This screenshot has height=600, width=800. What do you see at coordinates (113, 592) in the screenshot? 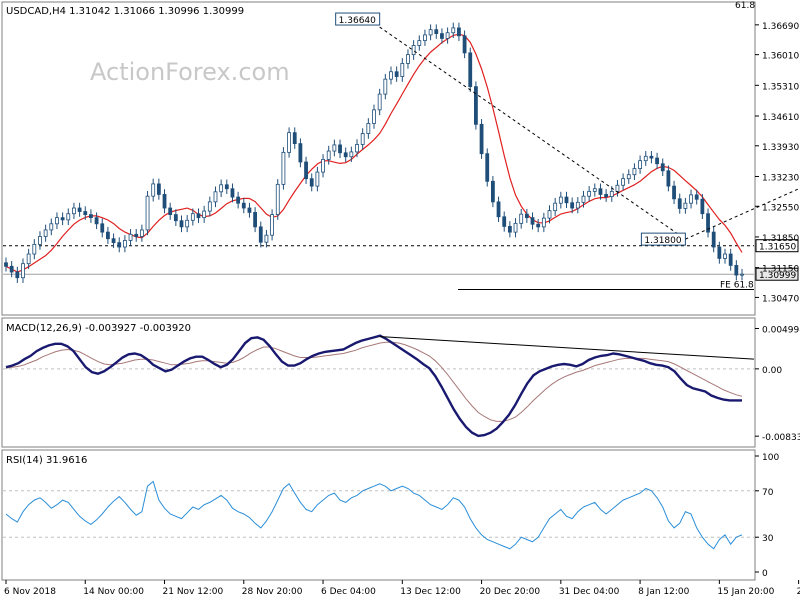
I see `x-tick-label: 14 Nov 00:00` at bounding box center [113, 592].